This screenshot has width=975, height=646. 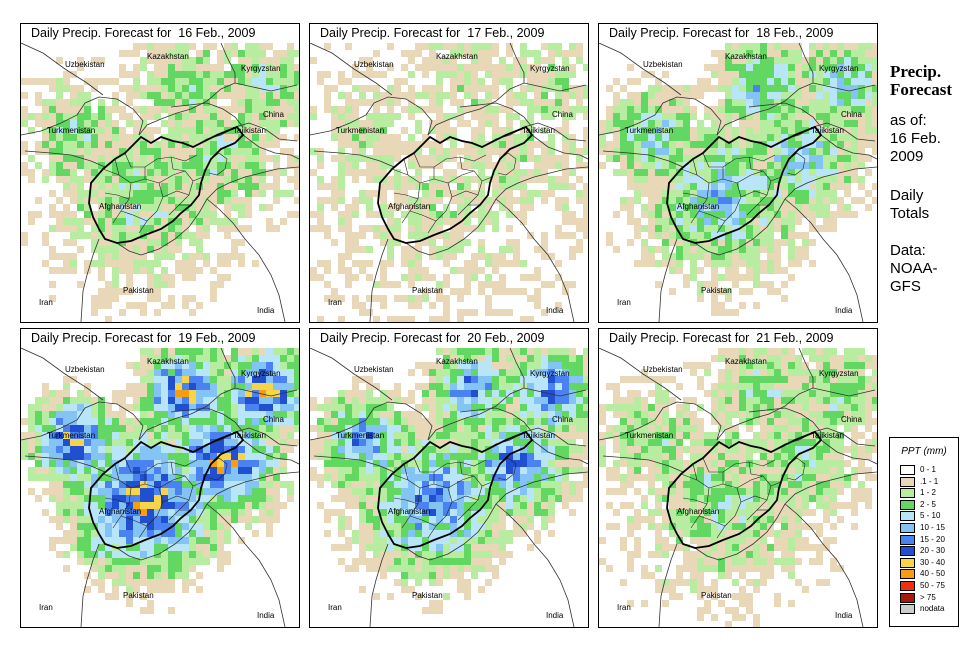 What do you see at coordinates (457, 56) in the screenshot?
I see `country-label: Kazakhstan` at bounding box center [457, 56].